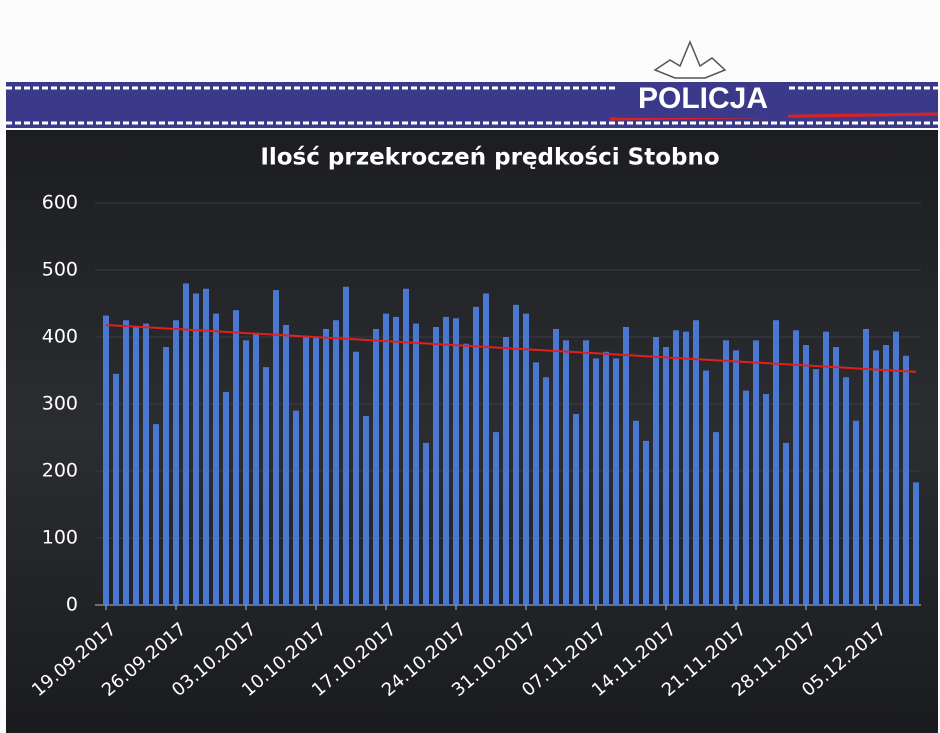  What do you see at coordinates (489, 158) in the screenshot?
I see `chart-title: Ilość przekroczeń prędkości Stobno` at bounding box center [489, 158].